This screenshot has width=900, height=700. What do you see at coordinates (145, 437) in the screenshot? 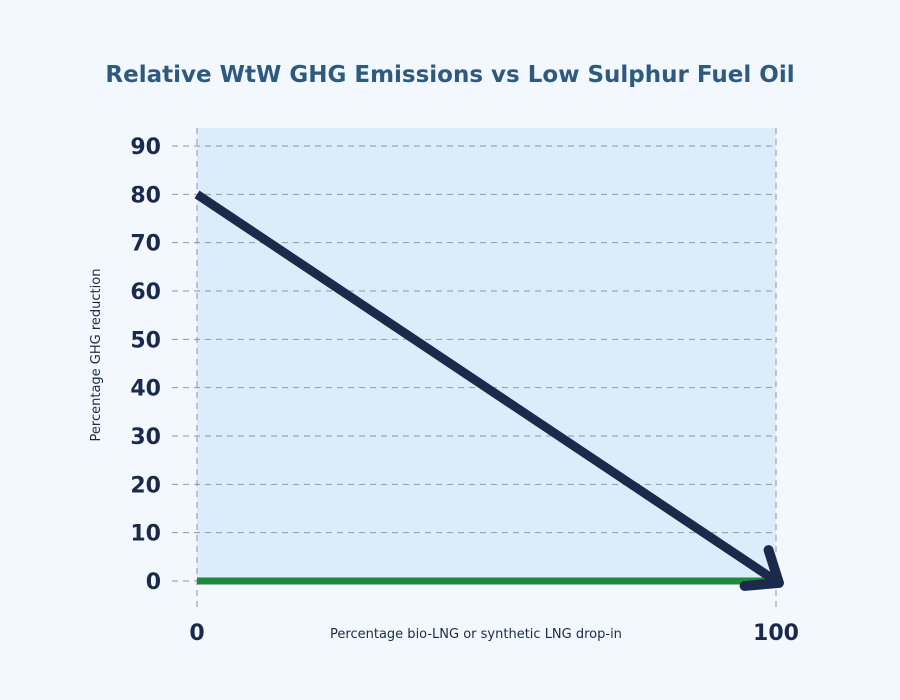
I see `y-tick-label: 30` at bounding box center [145, 437].